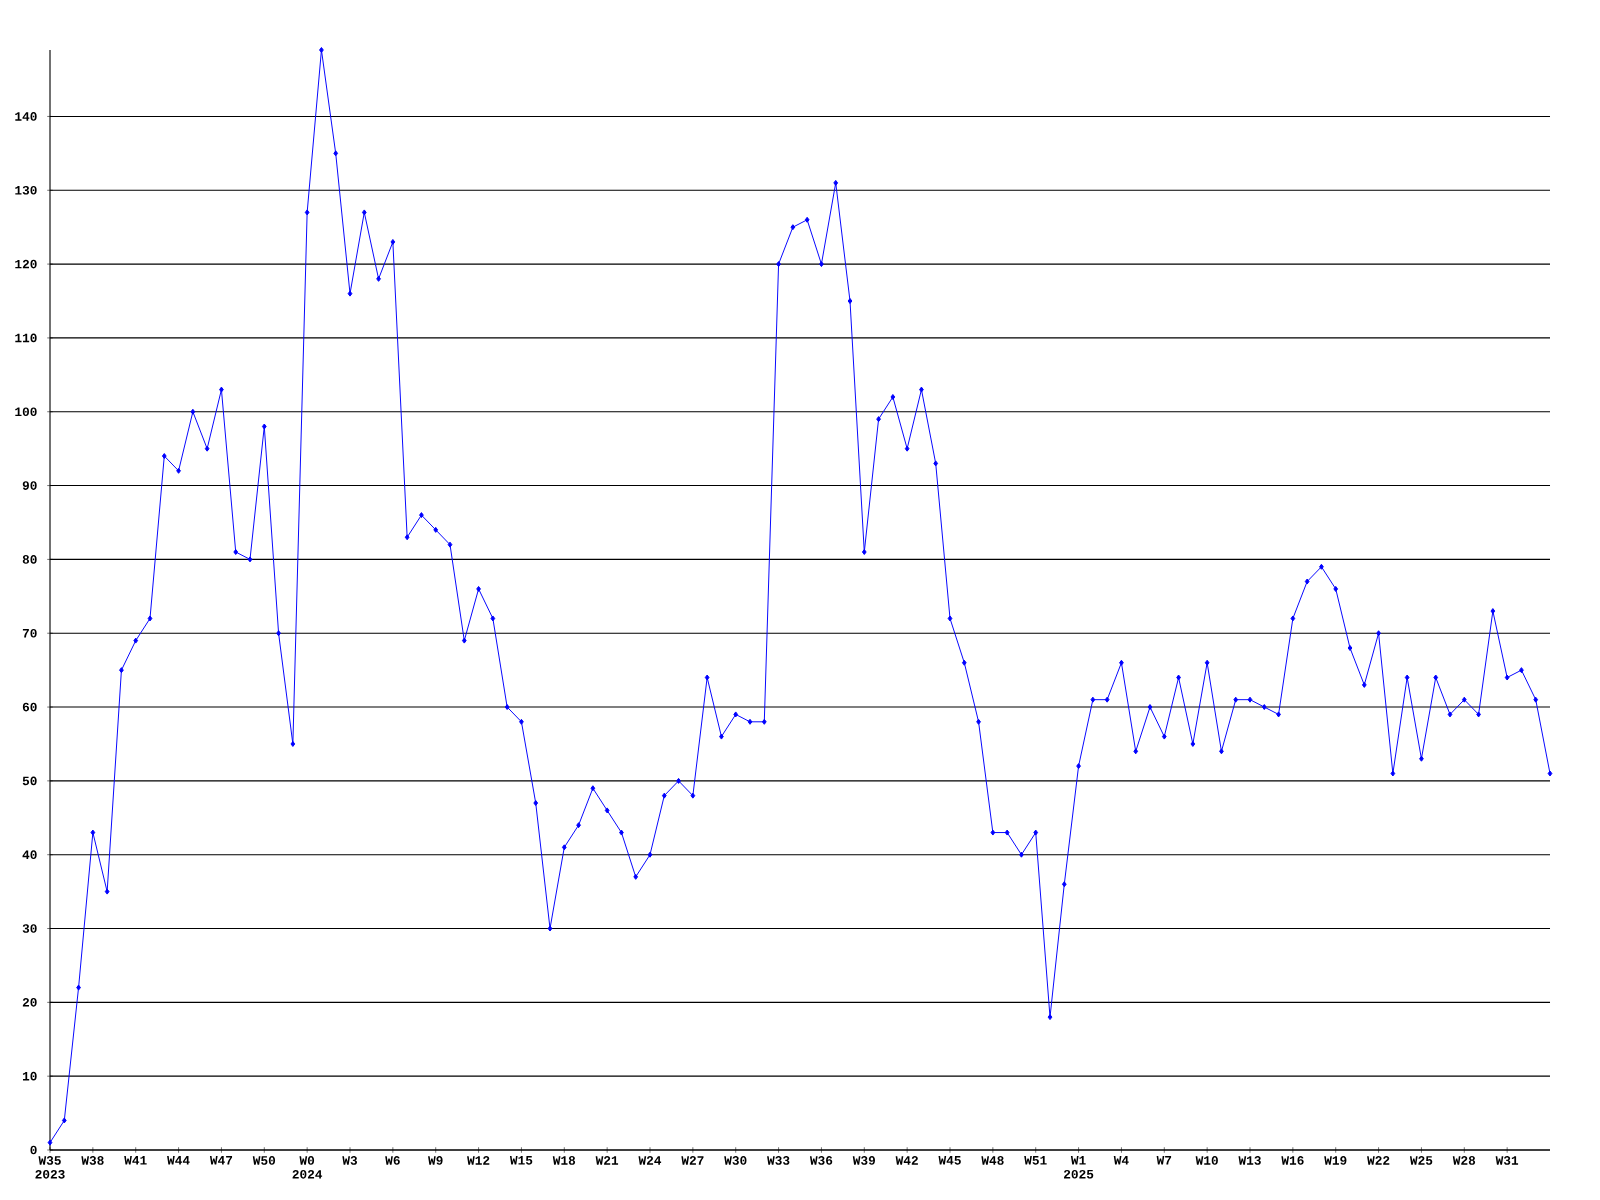  What do you see at coordinates (1507, 1160) in the screenshot?
I see `x-tick-label: W31` at bounding box center [1507, 1160].